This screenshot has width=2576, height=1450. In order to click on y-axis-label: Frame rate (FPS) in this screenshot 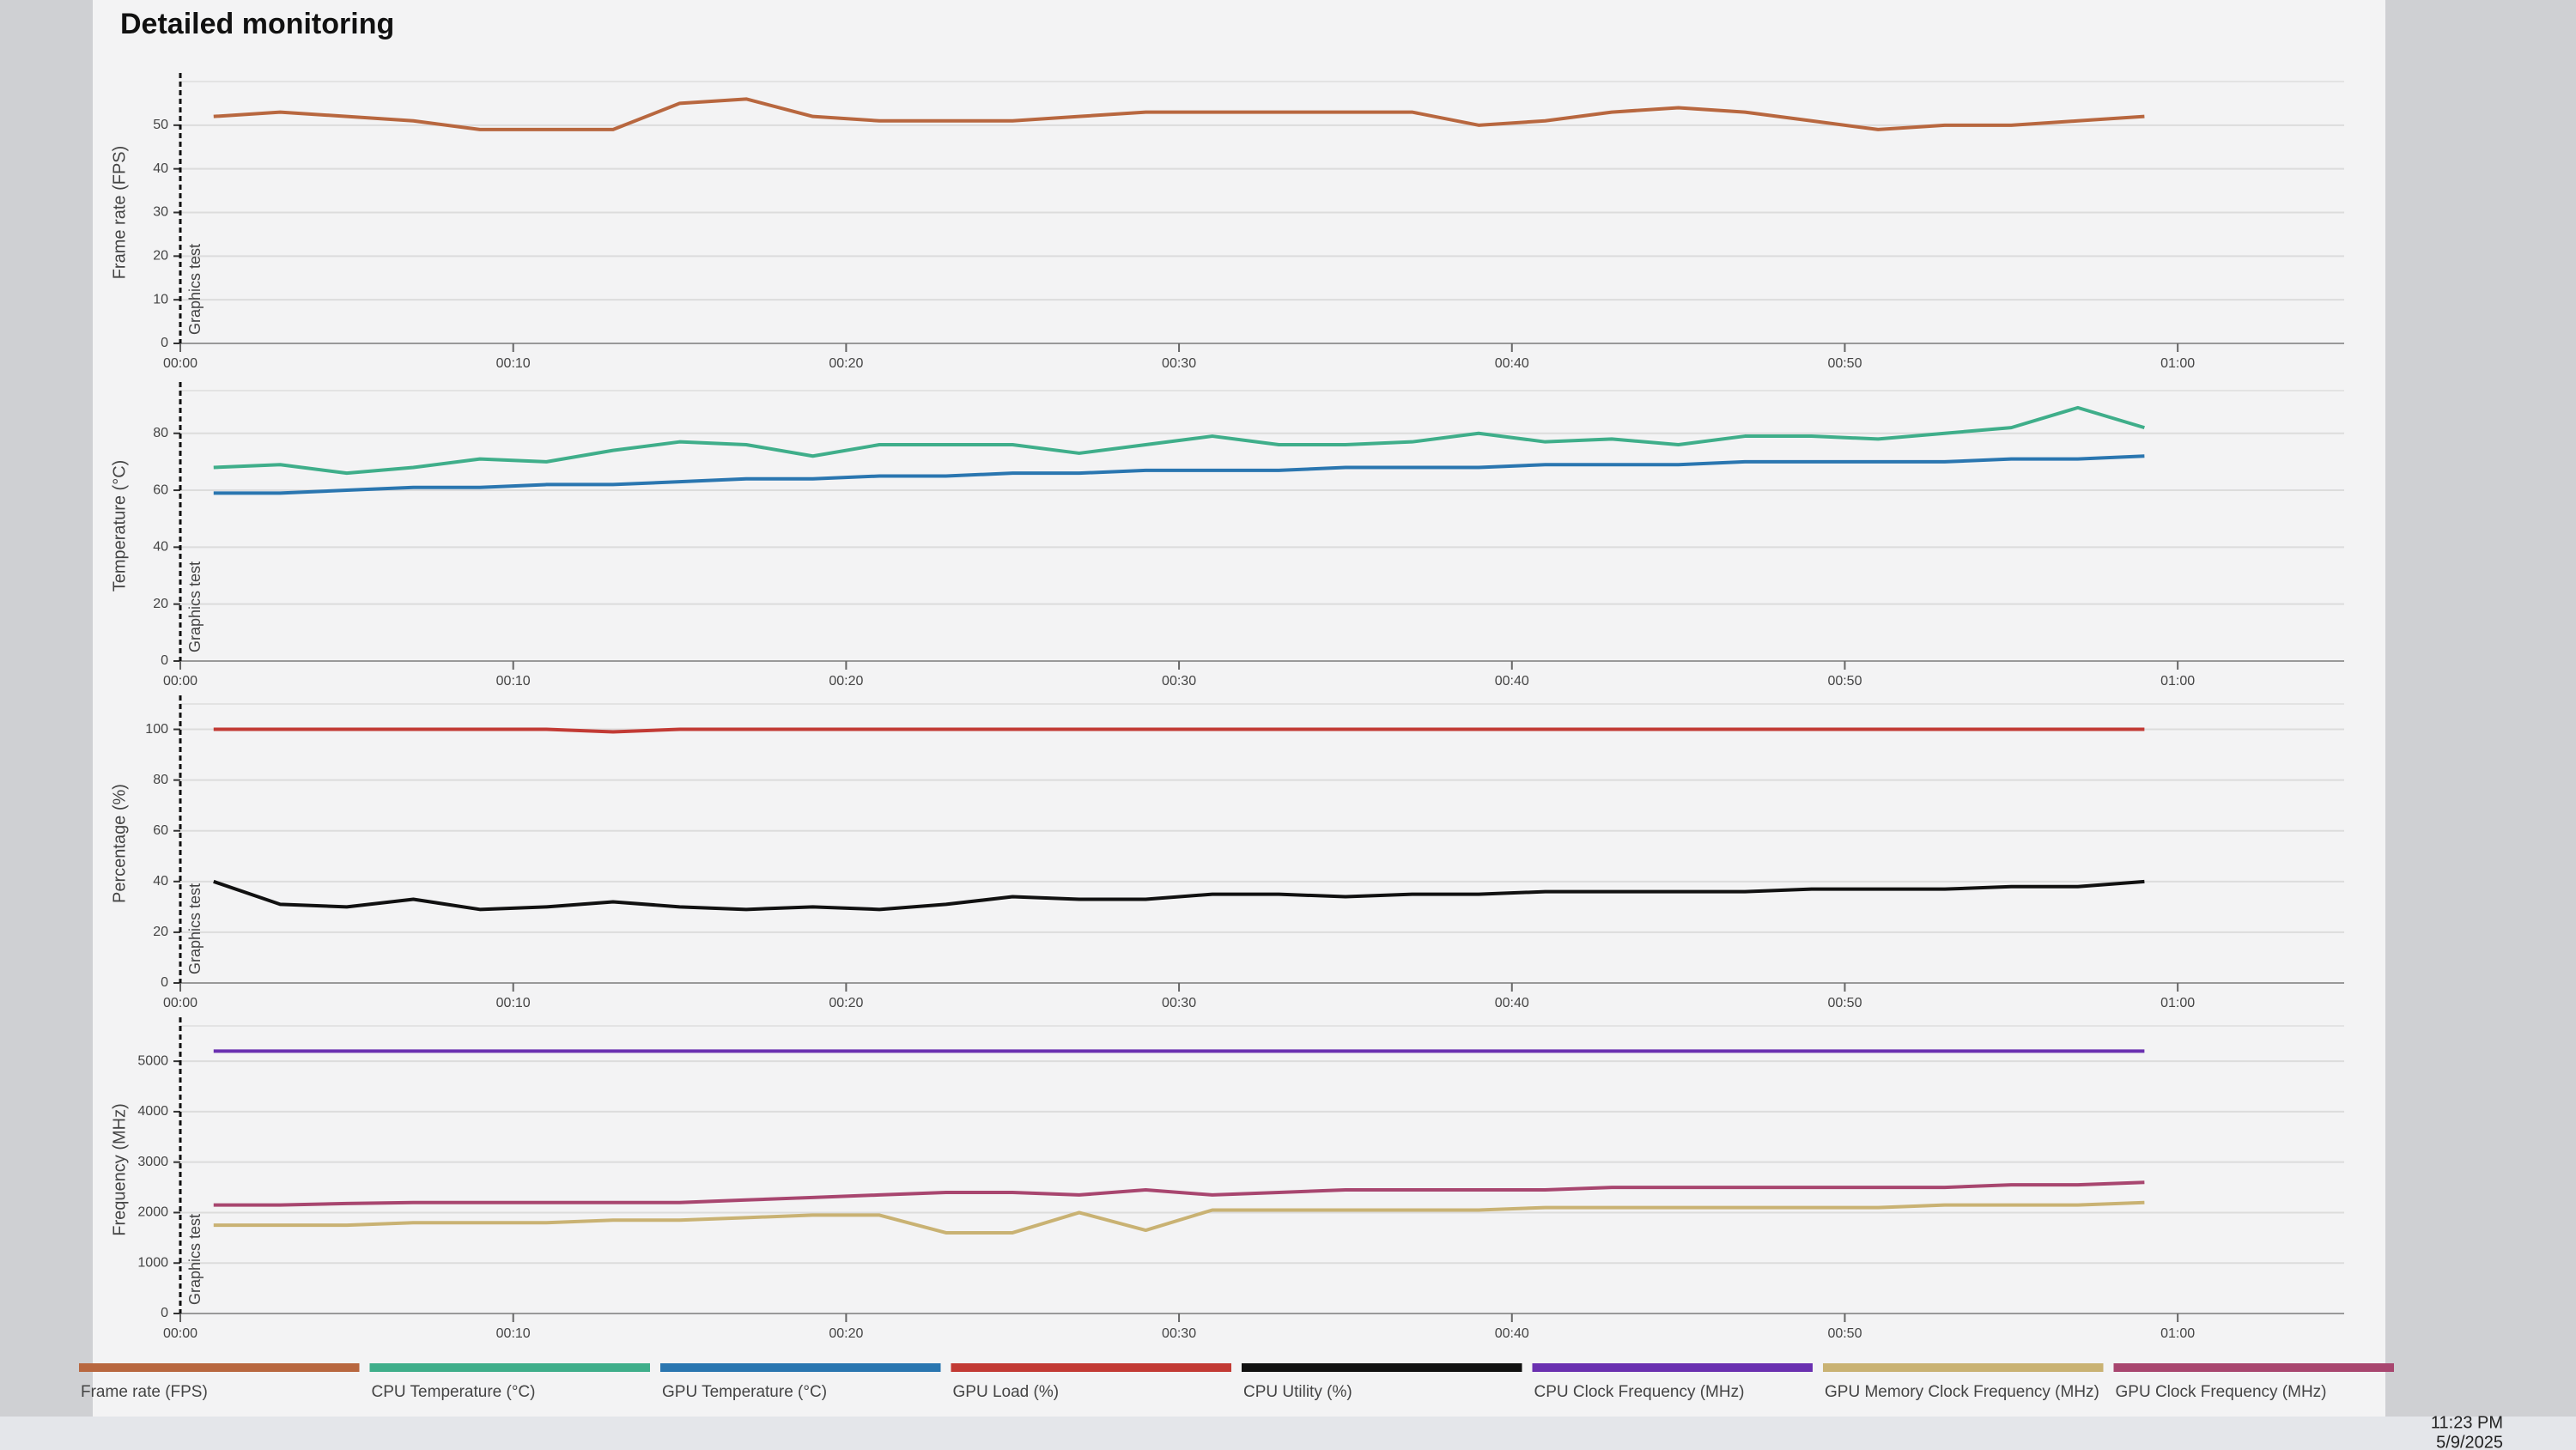, I will do `click(119, 213)`.